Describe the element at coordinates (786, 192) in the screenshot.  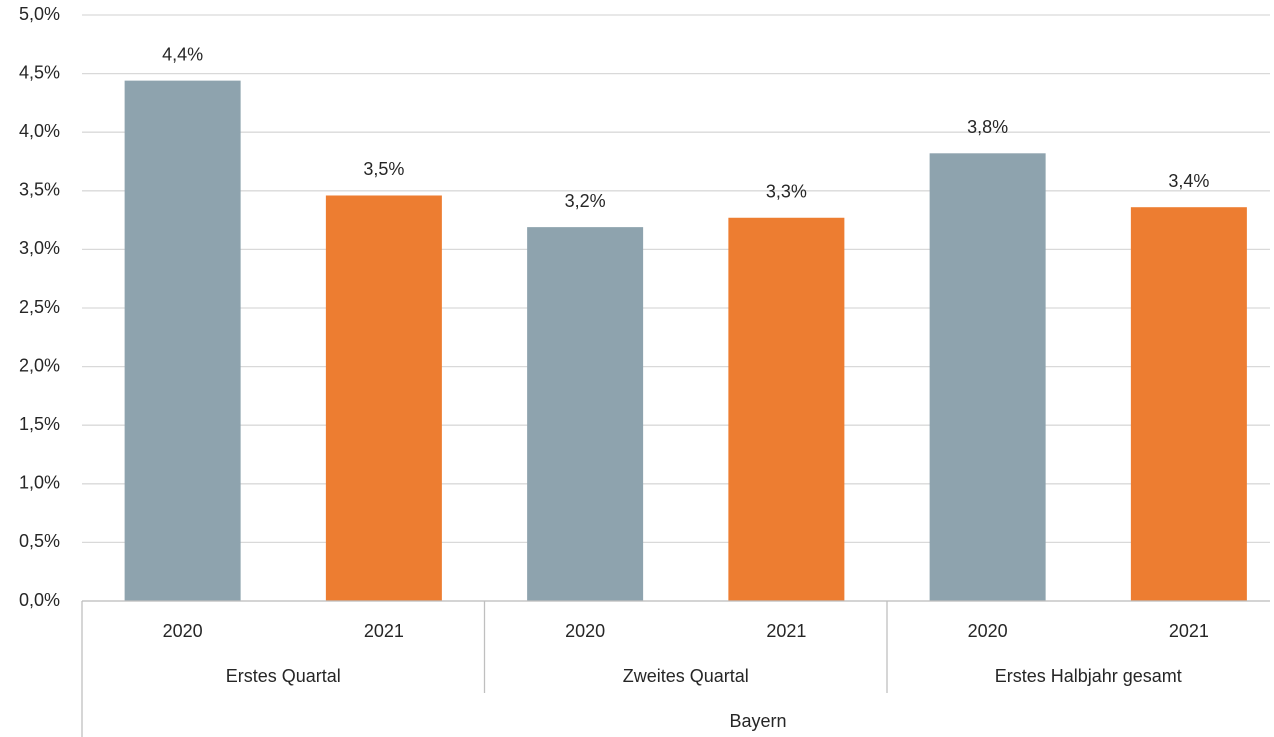
I see `data-label: 3,3%` at that location.